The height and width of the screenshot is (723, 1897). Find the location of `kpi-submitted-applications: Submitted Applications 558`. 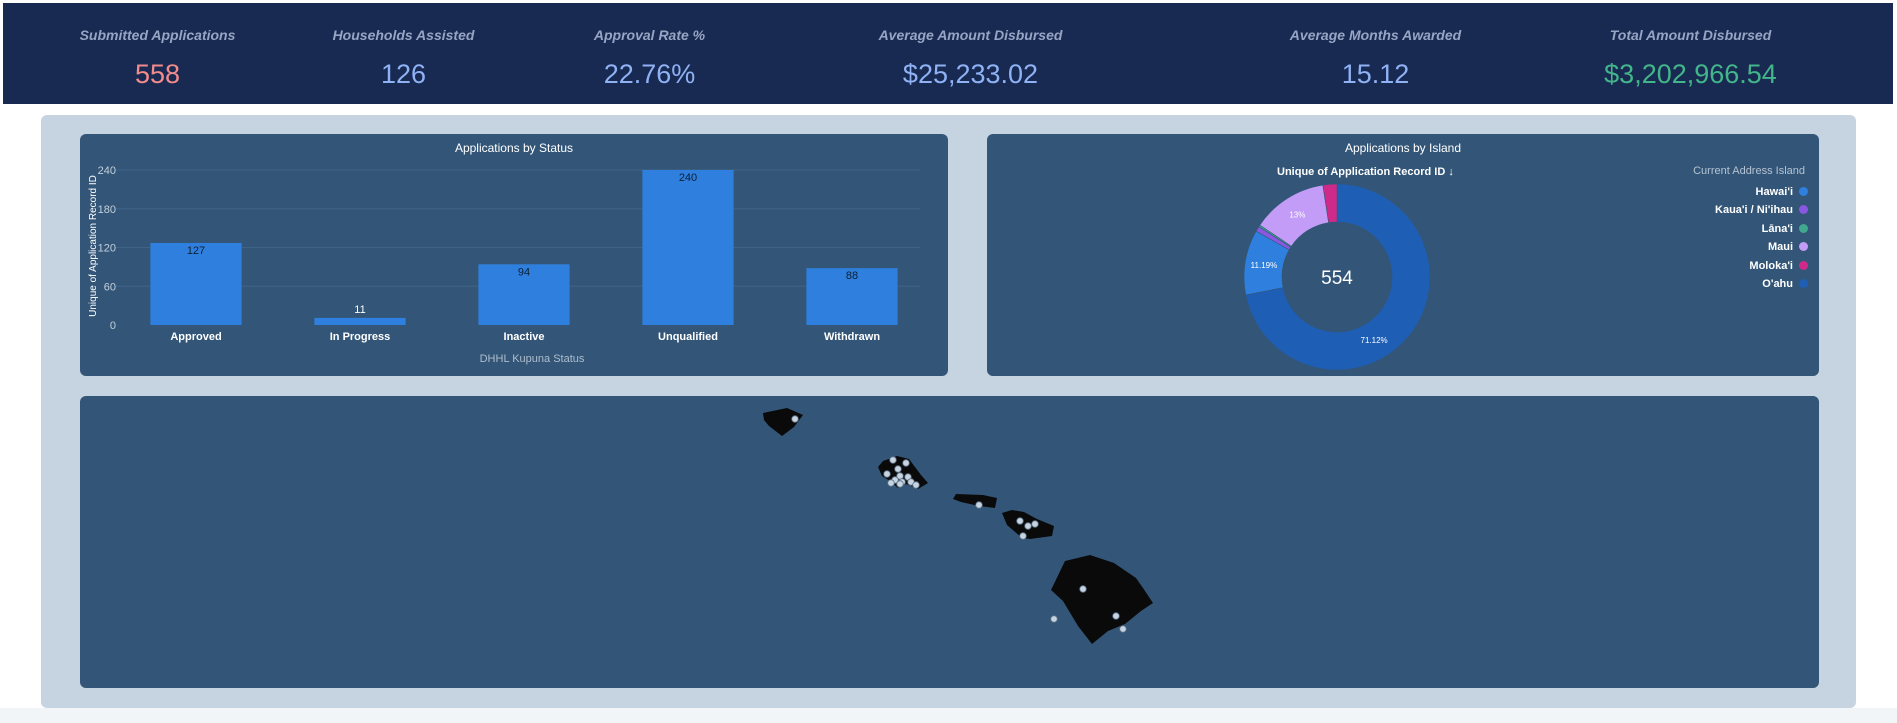

kpi-submitted-applications: Submitted Applications 558 is located at coordinates (157, 53).